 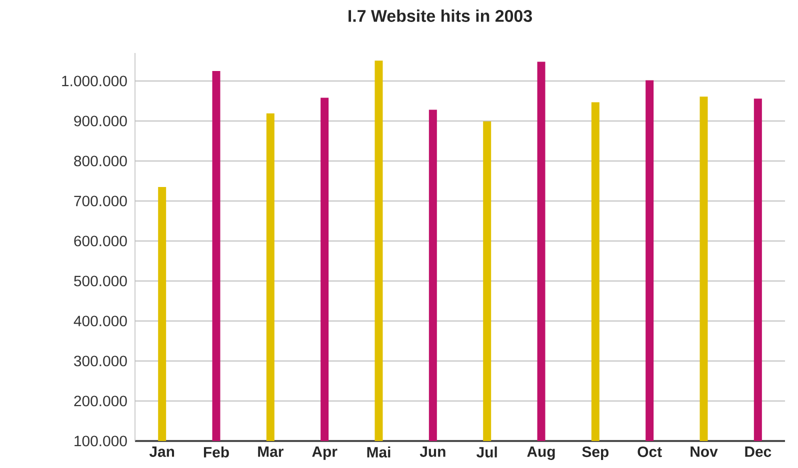 I want to click on x-tick-label: Mar, so click(x=271, y=451).